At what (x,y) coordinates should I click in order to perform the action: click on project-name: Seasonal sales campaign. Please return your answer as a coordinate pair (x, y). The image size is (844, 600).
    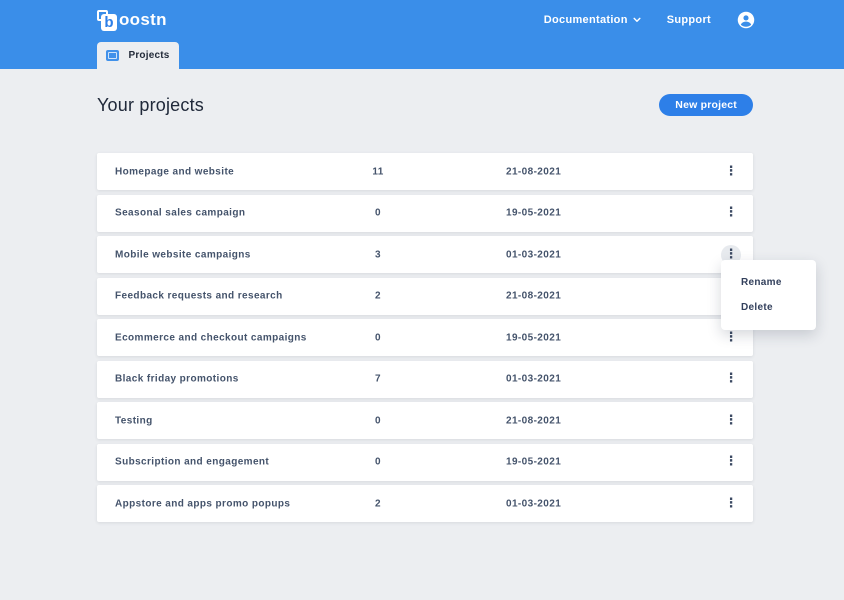
    Looking at the image, I should click on (180, 213).